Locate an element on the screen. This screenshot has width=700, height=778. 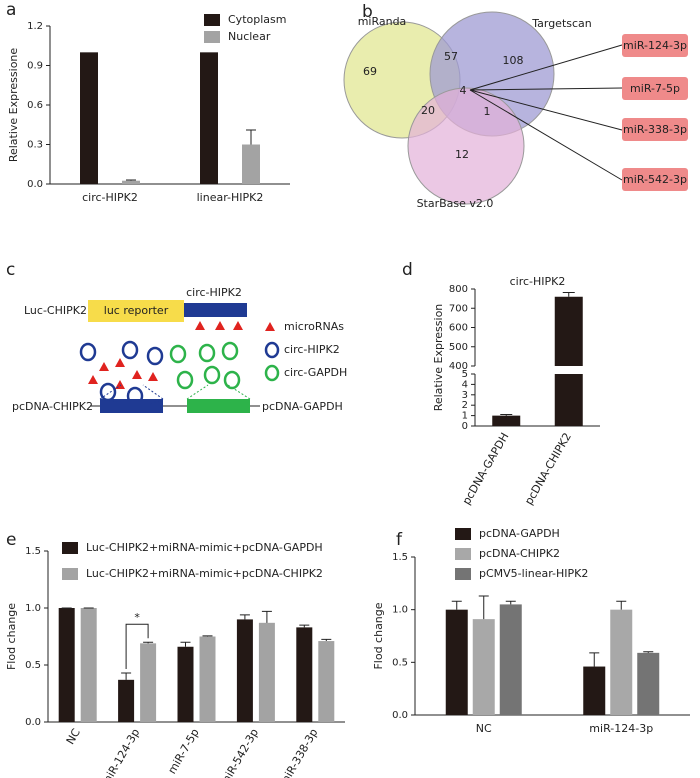
panel-letter: c is located at coordinates (10, 270).